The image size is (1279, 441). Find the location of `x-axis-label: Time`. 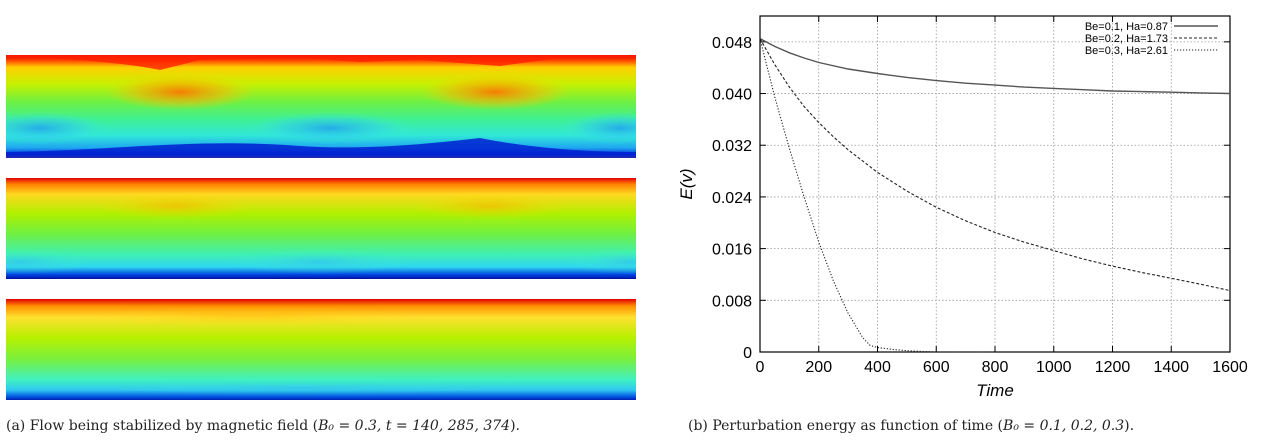

x-axis-label: Time is located at coordinates (995, 390).